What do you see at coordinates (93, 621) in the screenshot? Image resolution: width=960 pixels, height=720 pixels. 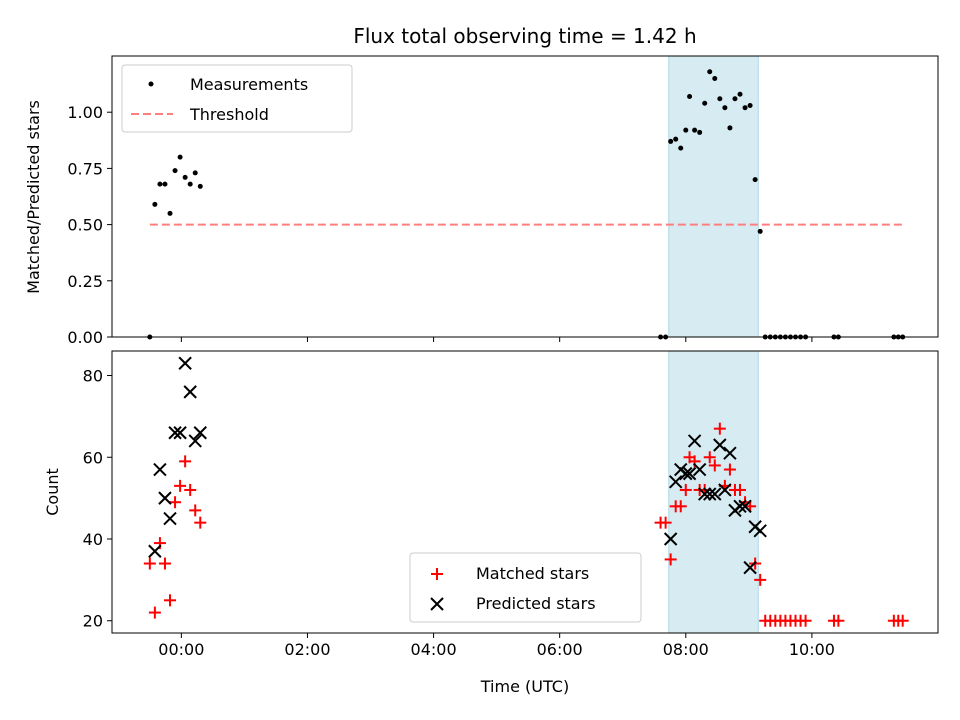 I see `y-tick-label: 20` at bounding box center [93, 621].